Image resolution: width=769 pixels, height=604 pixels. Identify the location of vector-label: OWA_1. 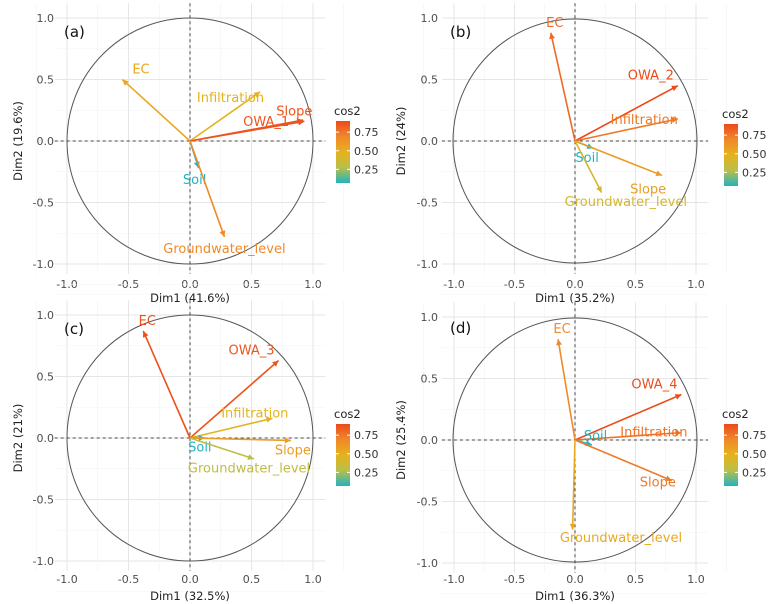
(266, 122).